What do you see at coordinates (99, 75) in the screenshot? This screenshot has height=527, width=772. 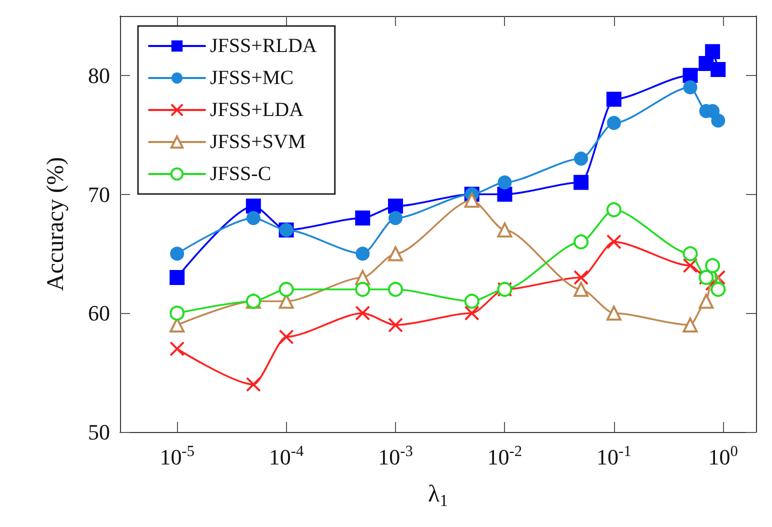 I see `y-tick-label: 80` at bounding box center [99, 75].